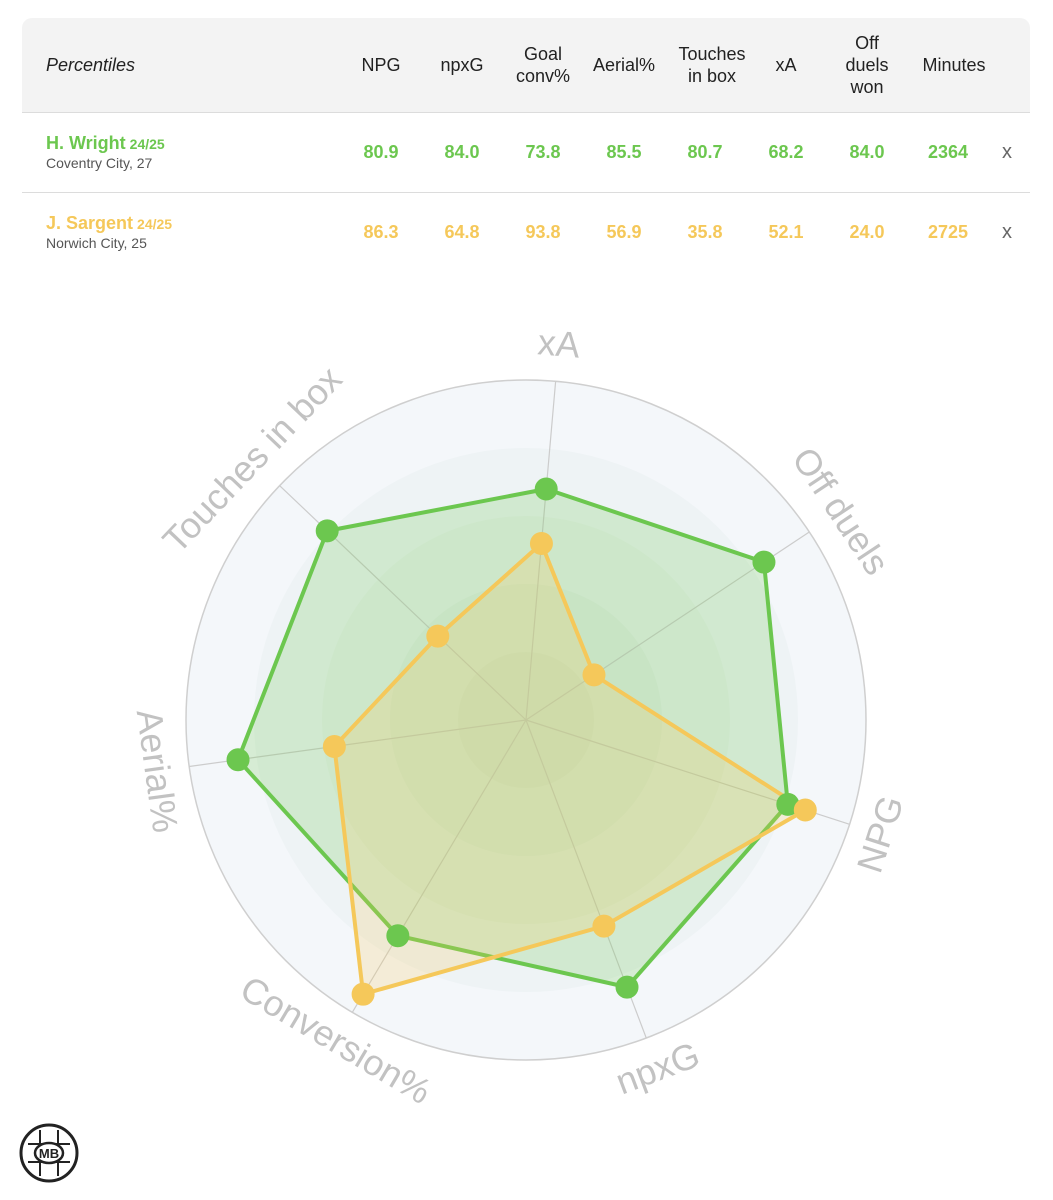 The width and height of the screenshot is (1053, 1200). What do you see at coordinates (91, 65) in the screenshot?
I see `percentiles-header: Percentiles` at bounding box center [91, 65].